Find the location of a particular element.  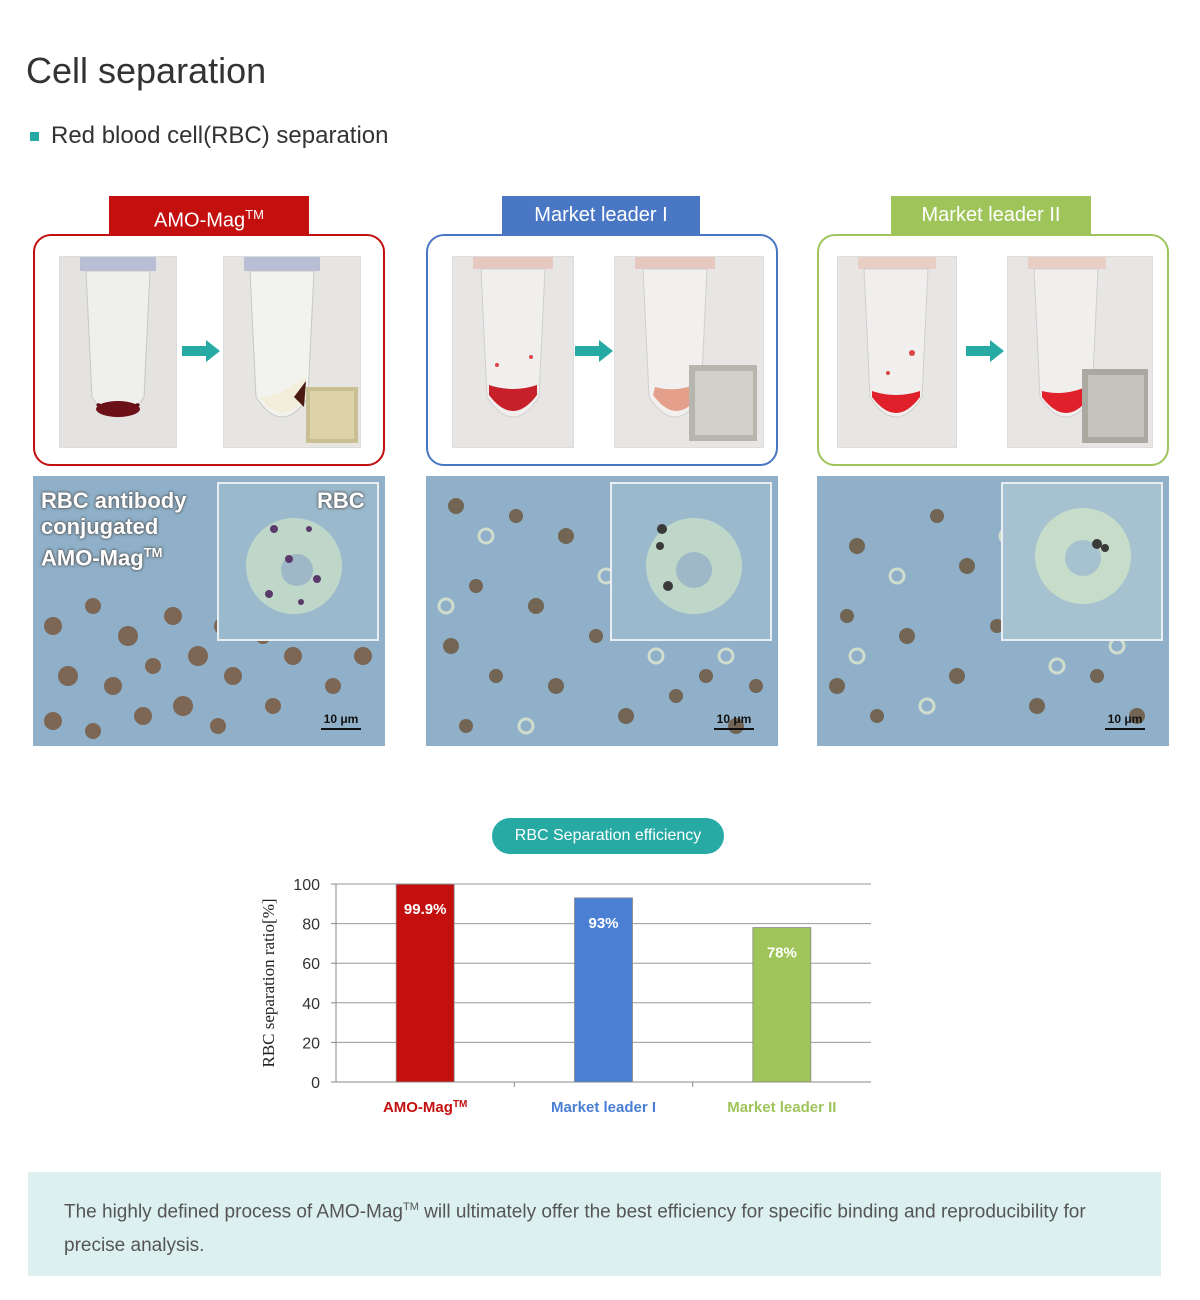

data-label: 93% is located at coordinates (603, 923).